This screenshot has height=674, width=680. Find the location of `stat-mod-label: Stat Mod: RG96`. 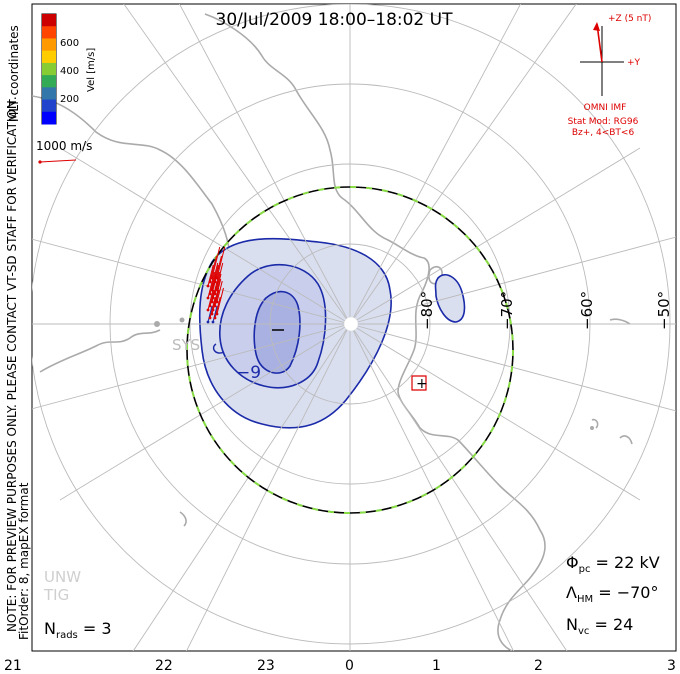

stat-mod-label: Stat Mod: RG96 is located at coordinates (603, 122).